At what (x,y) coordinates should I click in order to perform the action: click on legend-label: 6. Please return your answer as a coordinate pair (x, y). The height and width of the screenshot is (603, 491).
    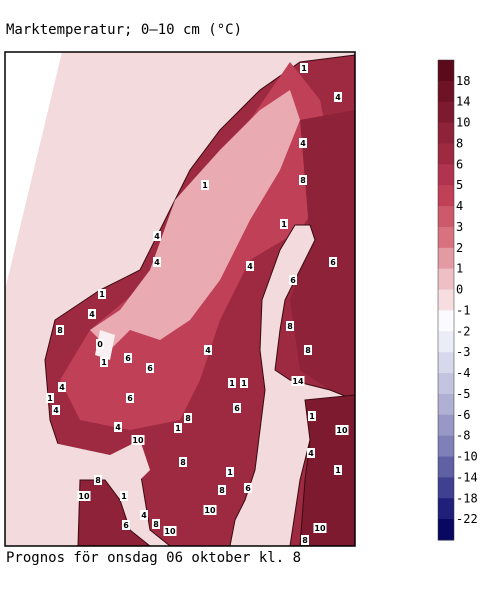
    Looking at the image, I should click on (459, 164).